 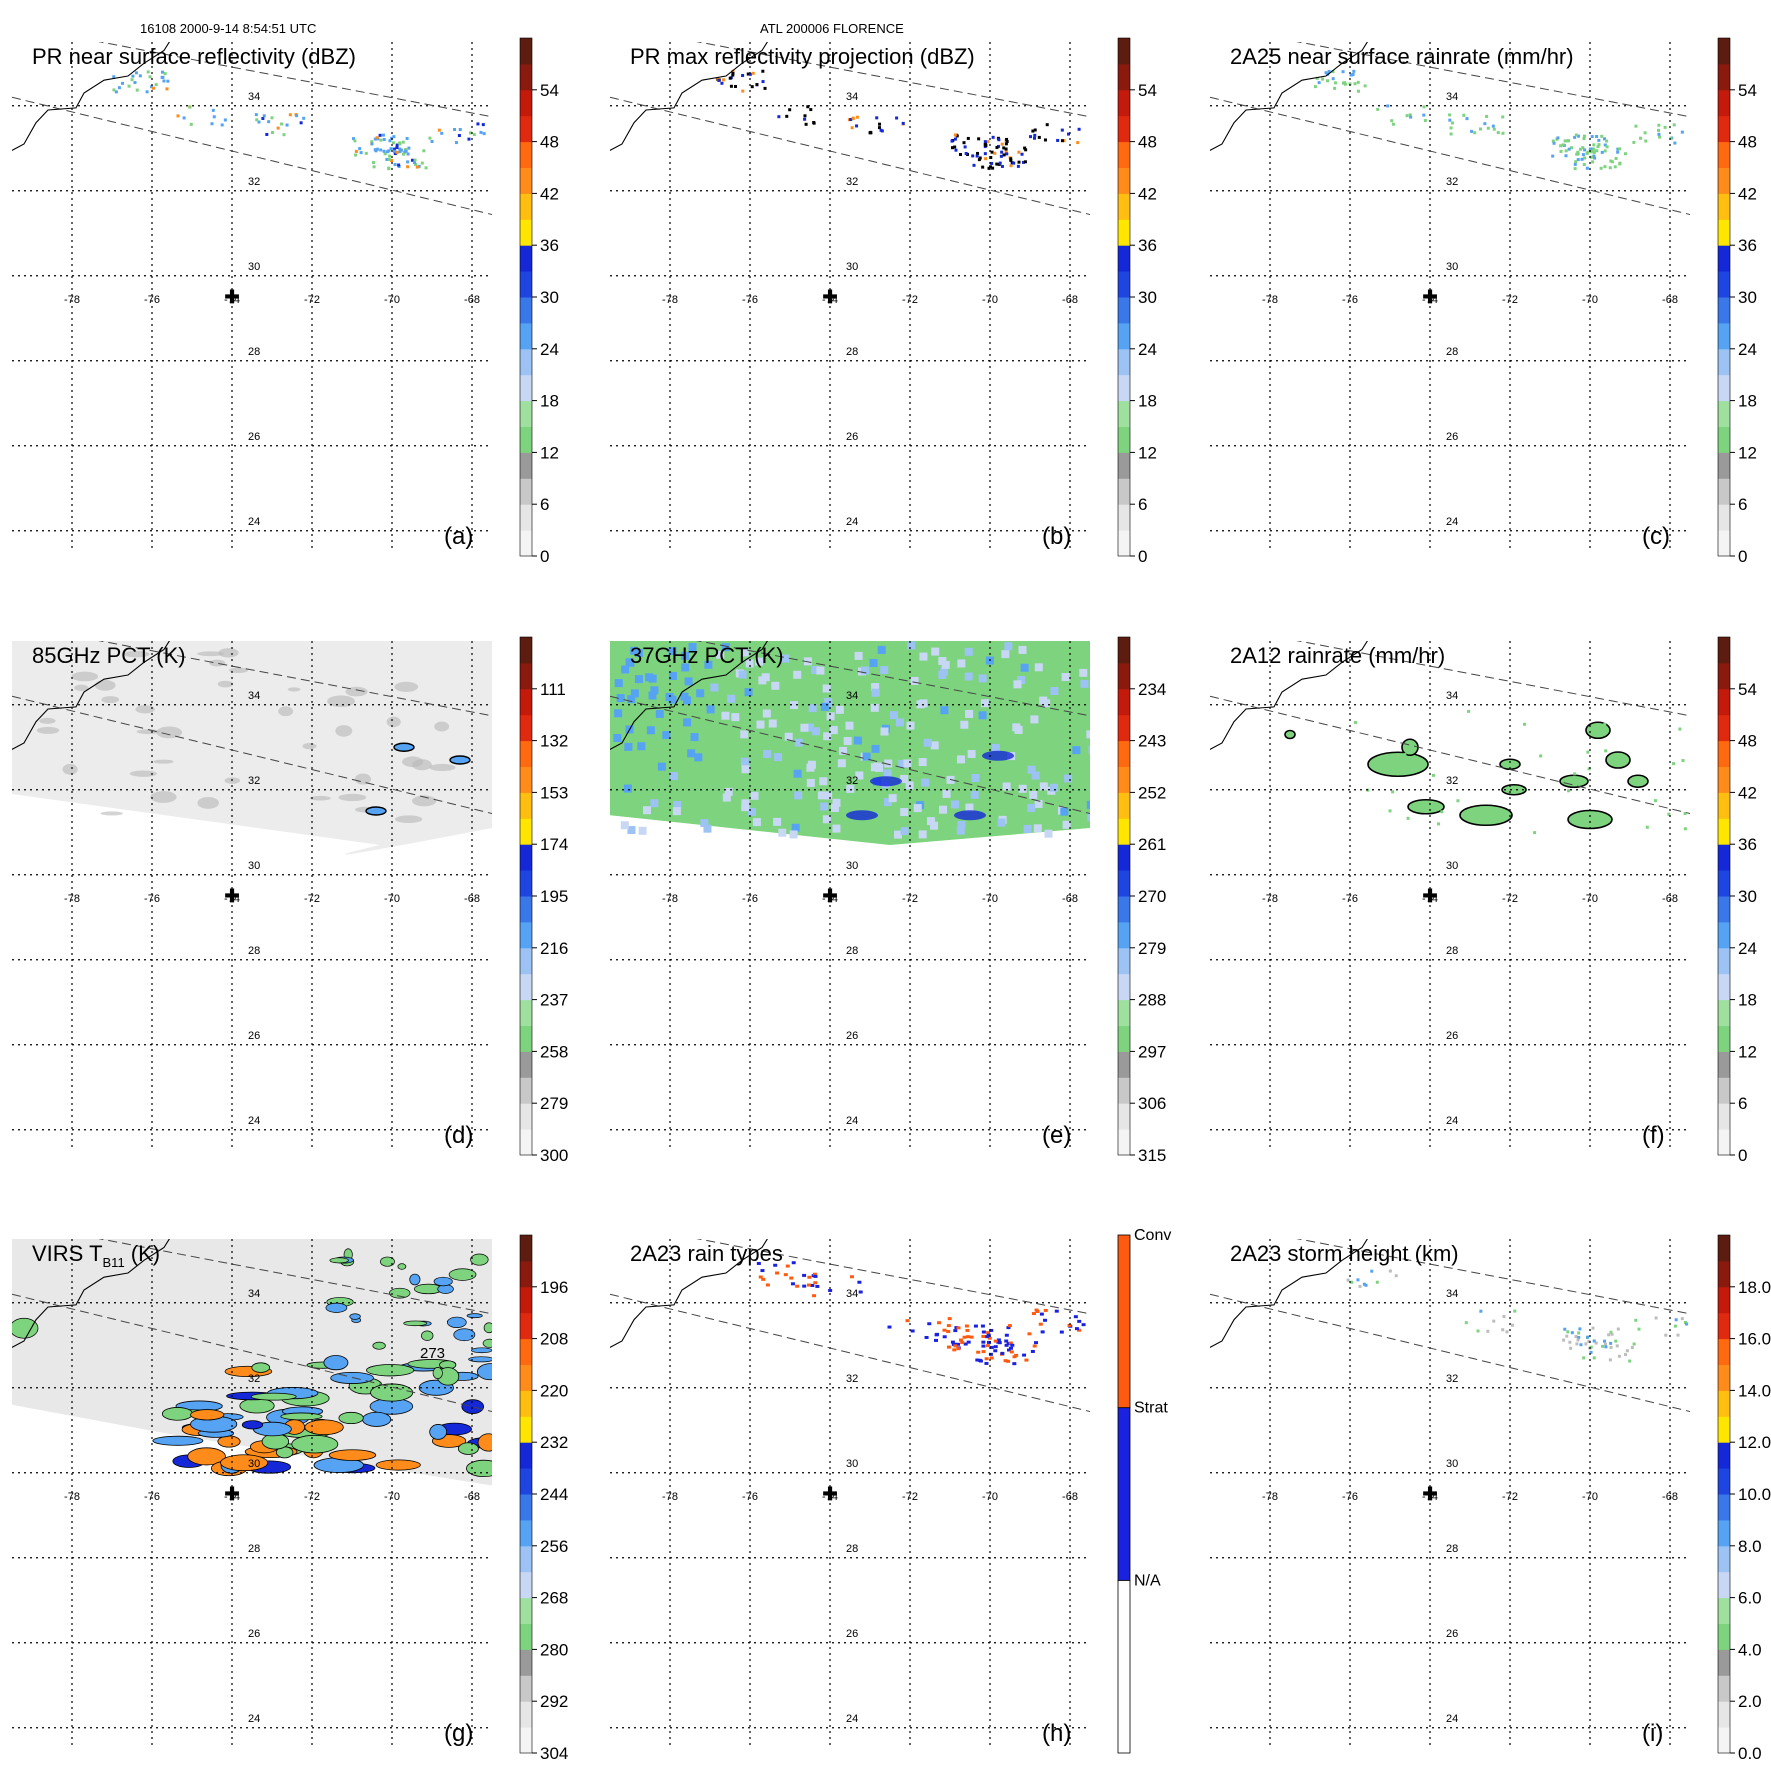 I want to click on lon-label: -70, so click(x=1590, y=300).